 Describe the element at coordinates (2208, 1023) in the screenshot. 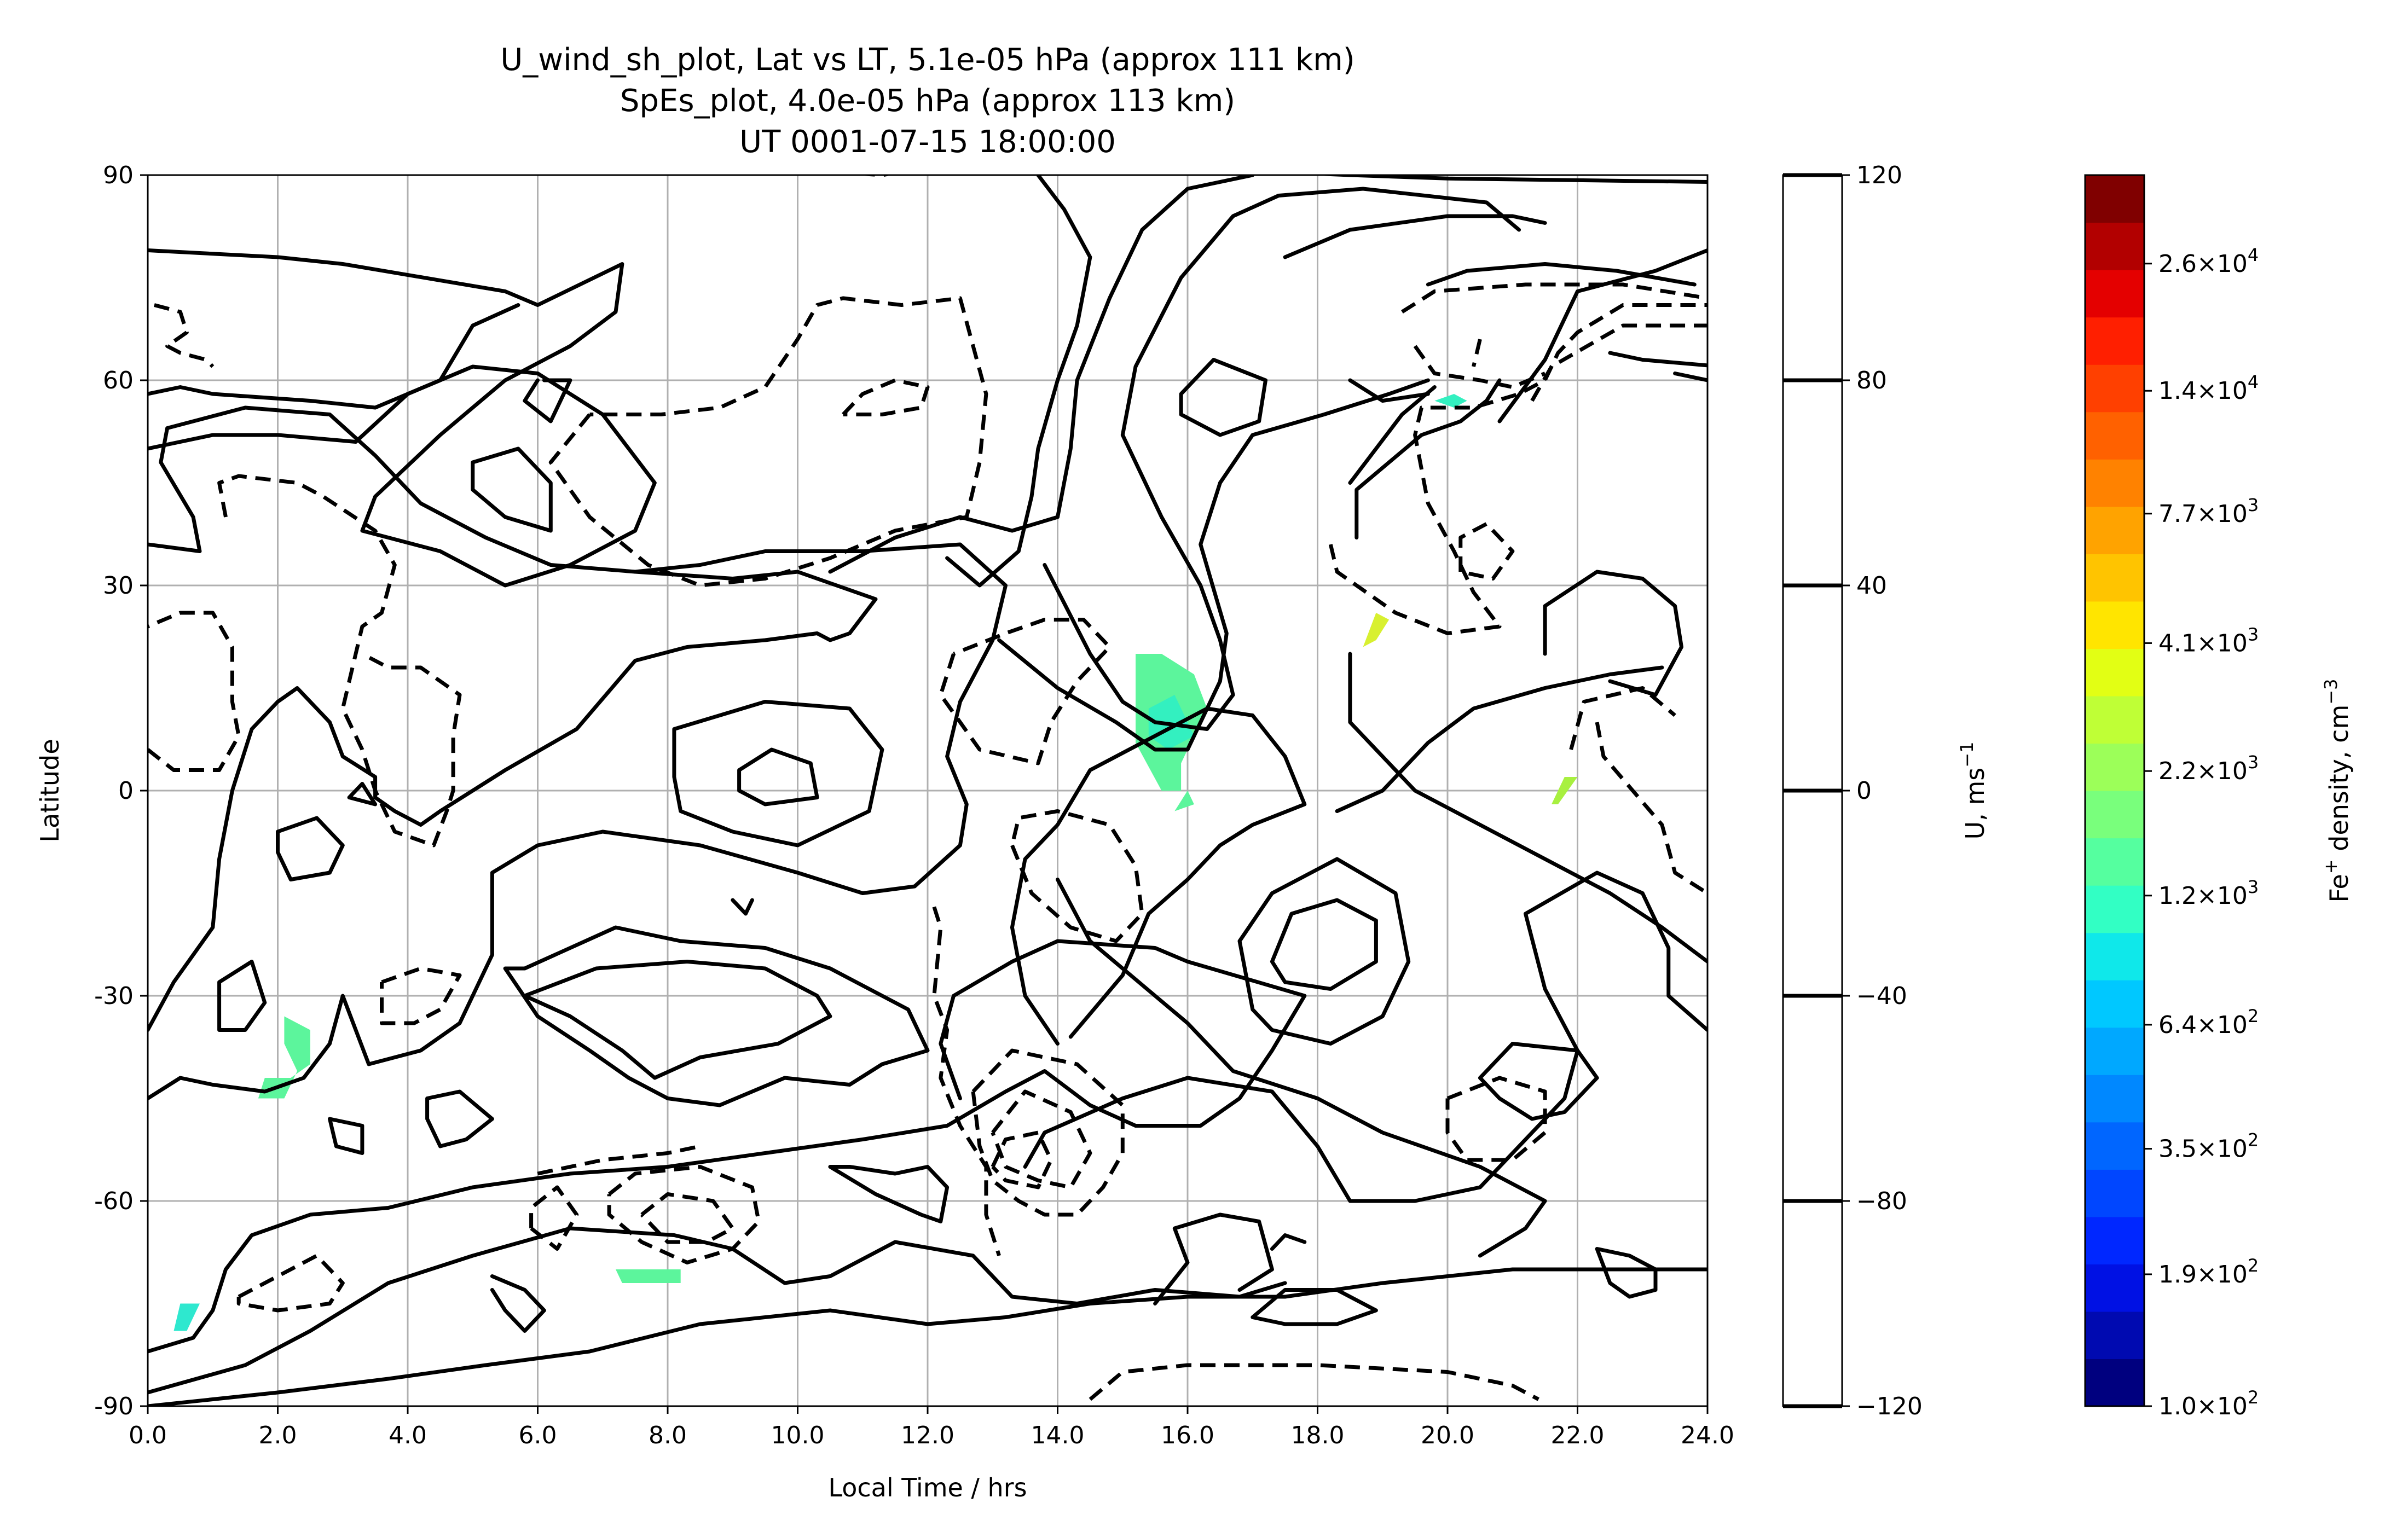

I see `fe-colorbar-tick-label: 6.4×10²` at that location.